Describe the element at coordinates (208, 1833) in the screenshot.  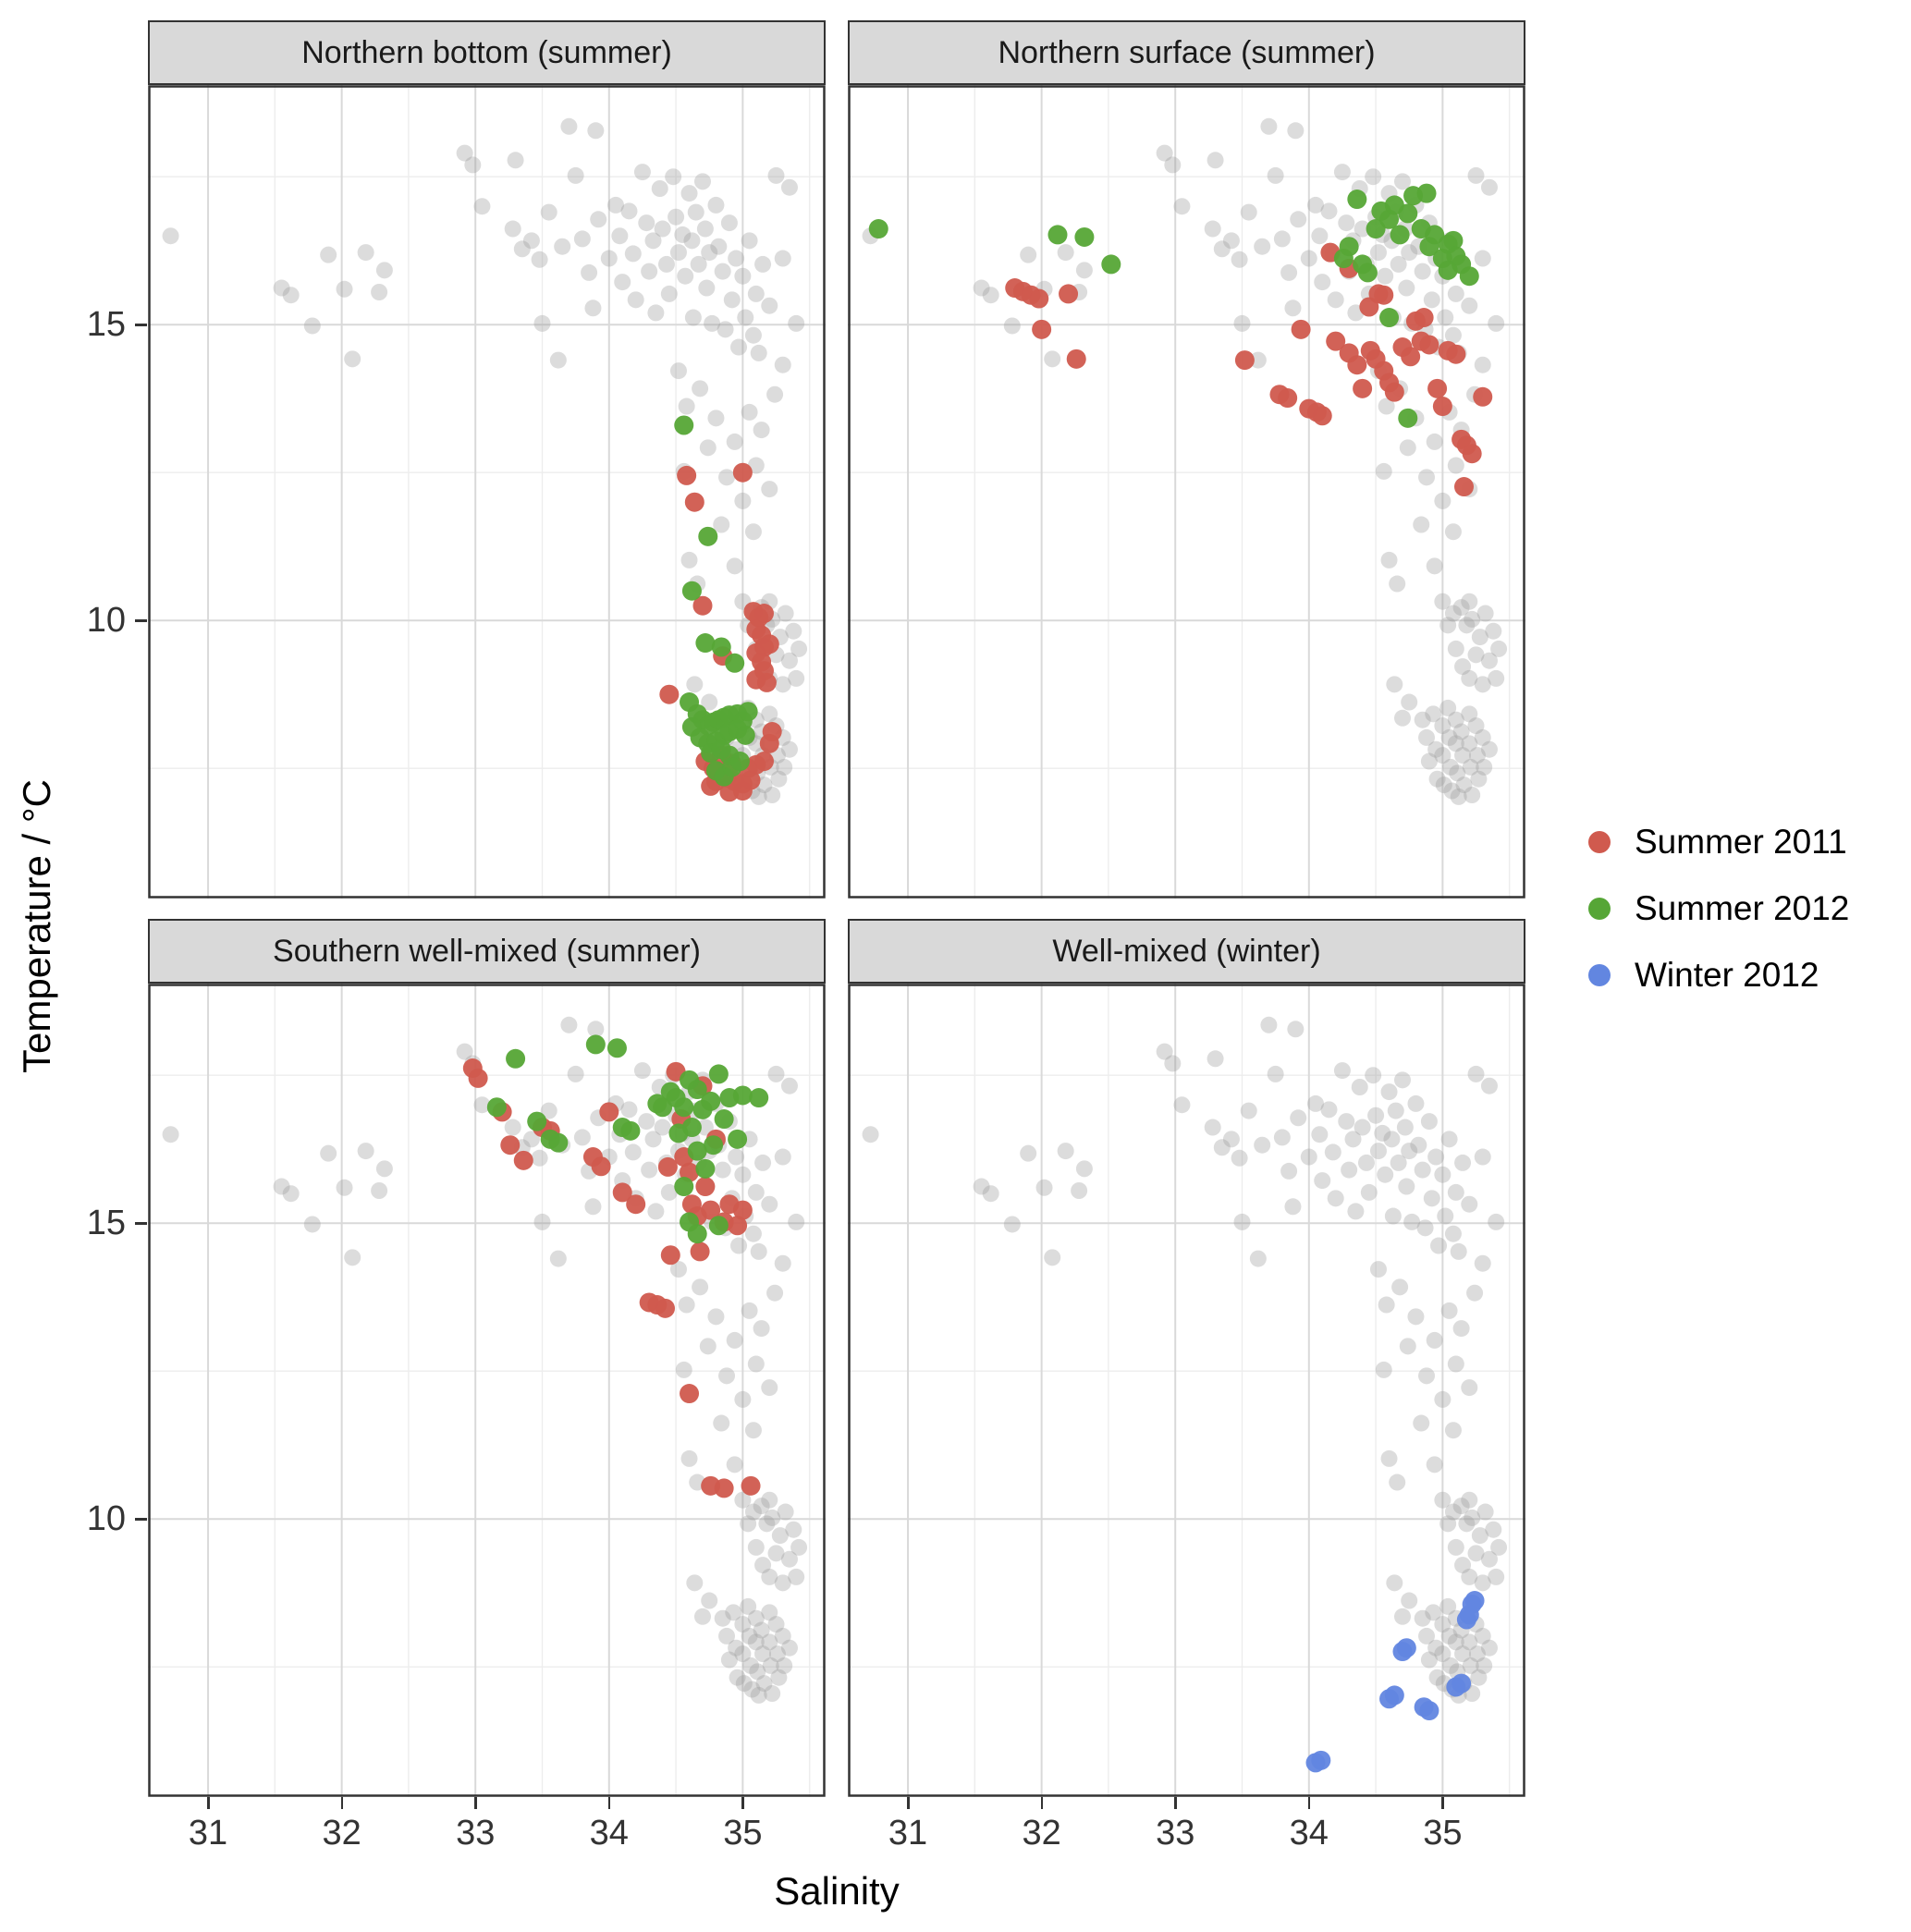
I see `x-tick-label: 31` at that location.